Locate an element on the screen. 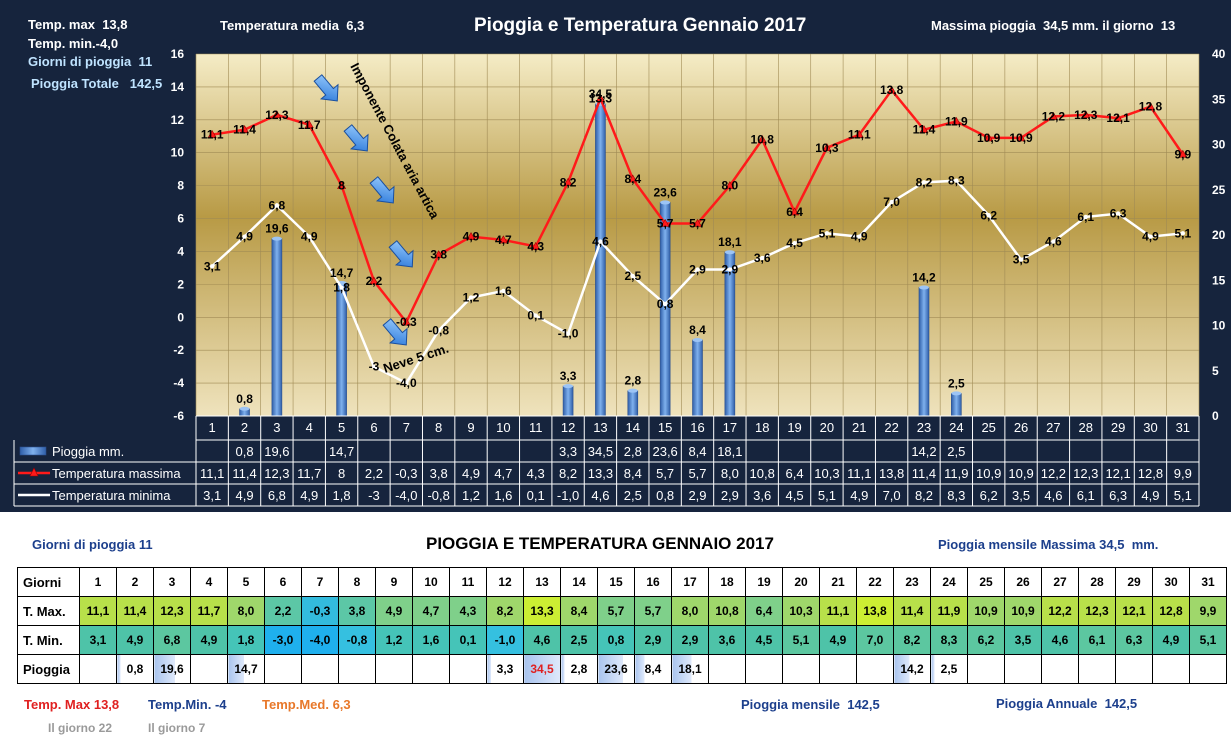  tmin-data-label: 2,5 is located at coordinates (632, 276).